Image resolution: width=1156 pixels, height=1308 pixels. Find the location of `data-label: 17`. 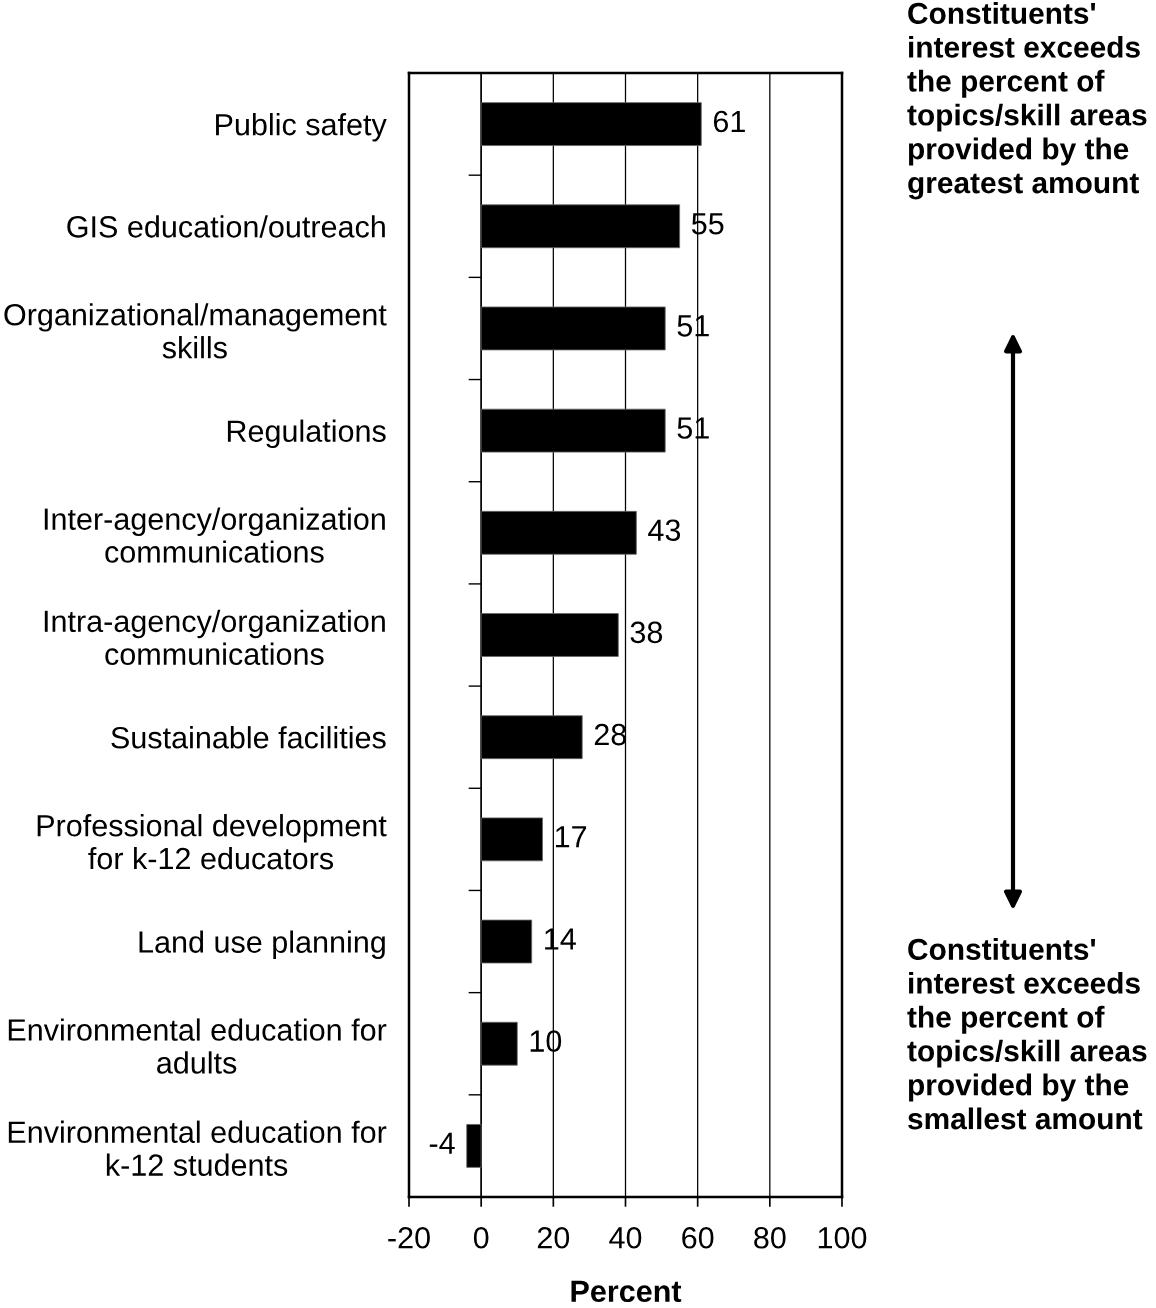

data-label: 17 is located at coordinates (571, 837).